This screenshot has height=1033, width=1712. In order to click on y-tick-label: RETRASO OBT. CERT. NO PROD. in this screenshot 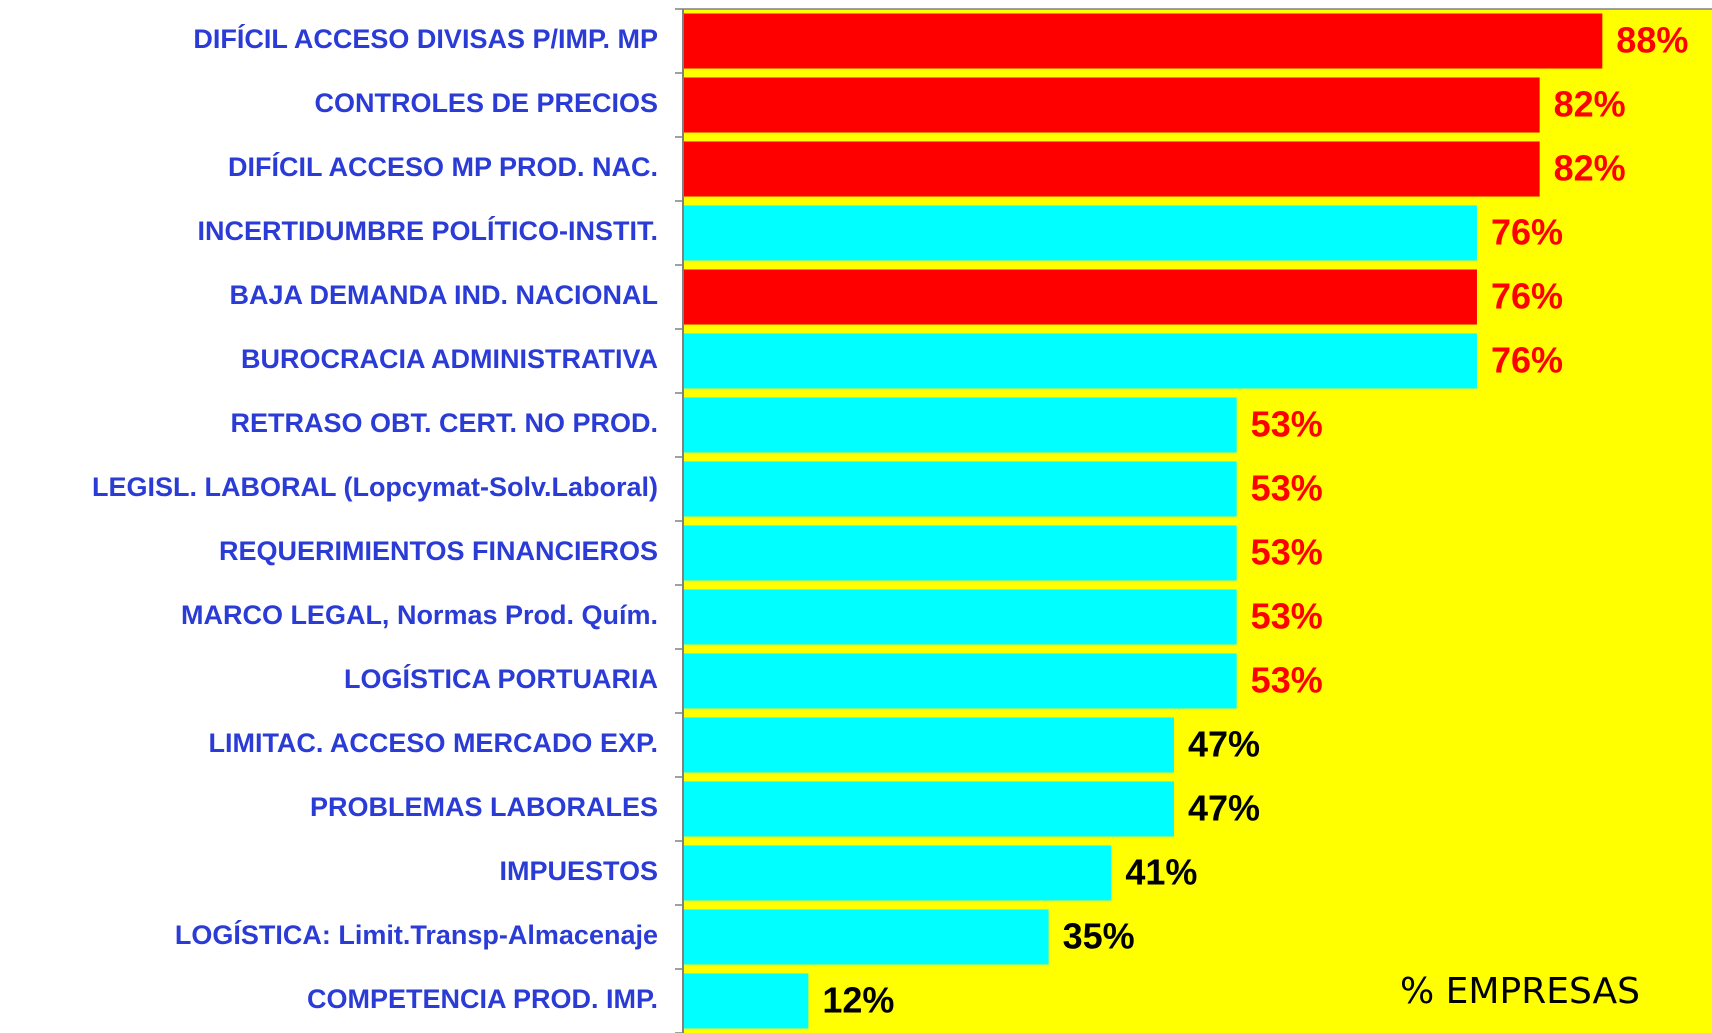, I will do `click(444, 423)`.